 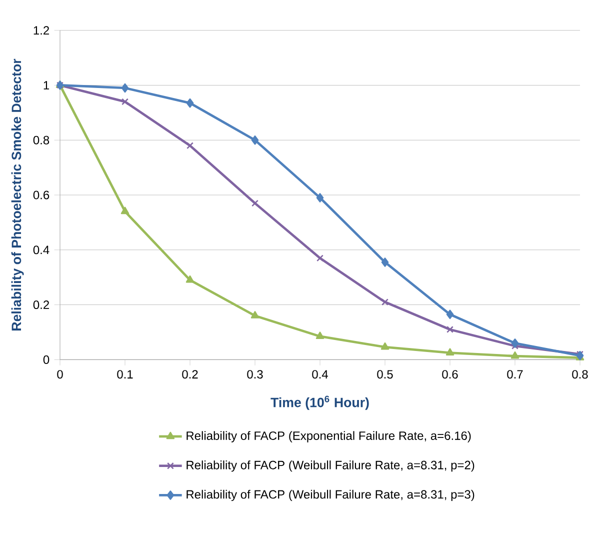 I want to click on y-tick-label: 0.6, so click(x=41, y=195).